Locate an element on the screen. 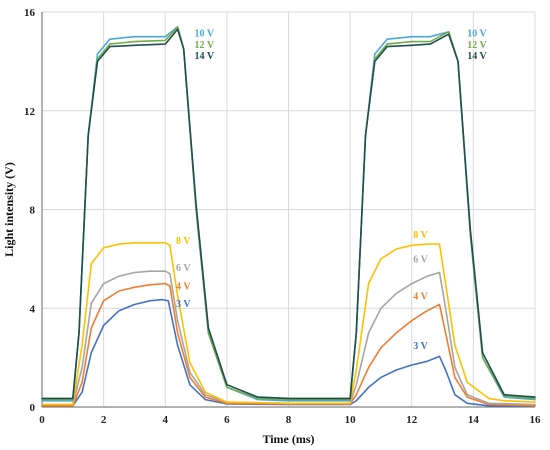 The image size is (550, 450). x-tick-label: 12 is located at coordinates (412, 420).